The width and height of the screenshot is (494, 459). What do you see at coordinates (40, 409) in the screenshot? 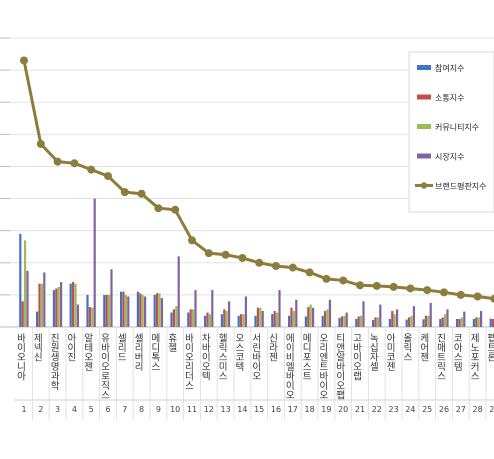
I see `category-index: 2` at bounding box center [40, 409].